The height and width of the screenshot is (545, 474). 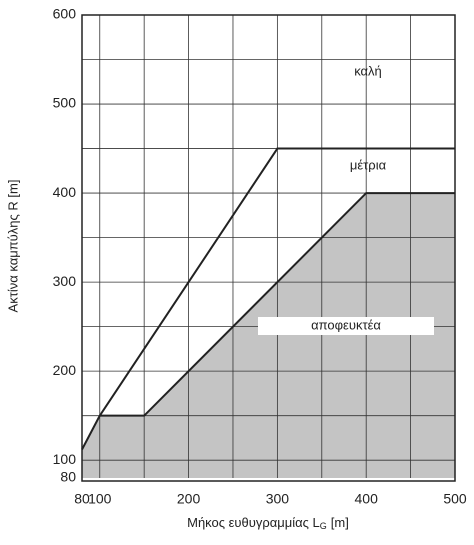 What do you see at coordinates (82, 499) in the screenshot?
I see `x-tick-label: 80` at bounding box center [82, 499].